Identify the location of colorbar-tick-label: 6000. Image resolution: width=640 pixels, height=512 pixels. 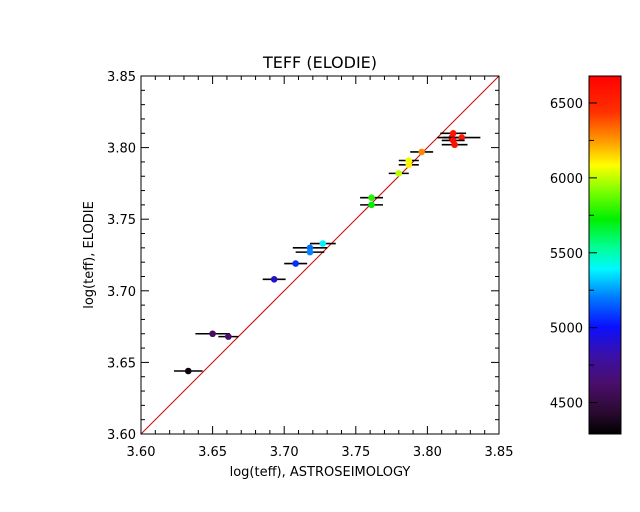
(566, 179).